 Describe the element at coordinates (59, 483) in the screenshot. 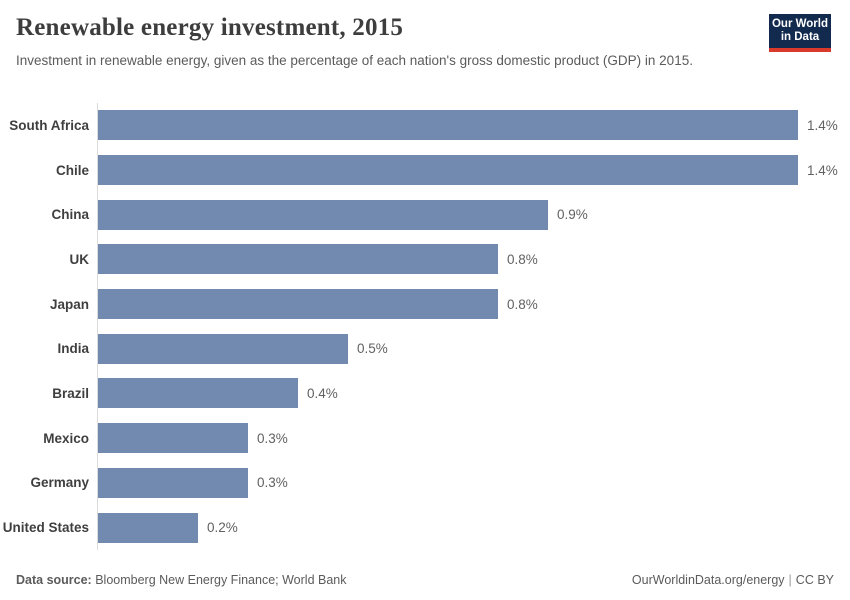

I see `category-label: Germany` at that location.